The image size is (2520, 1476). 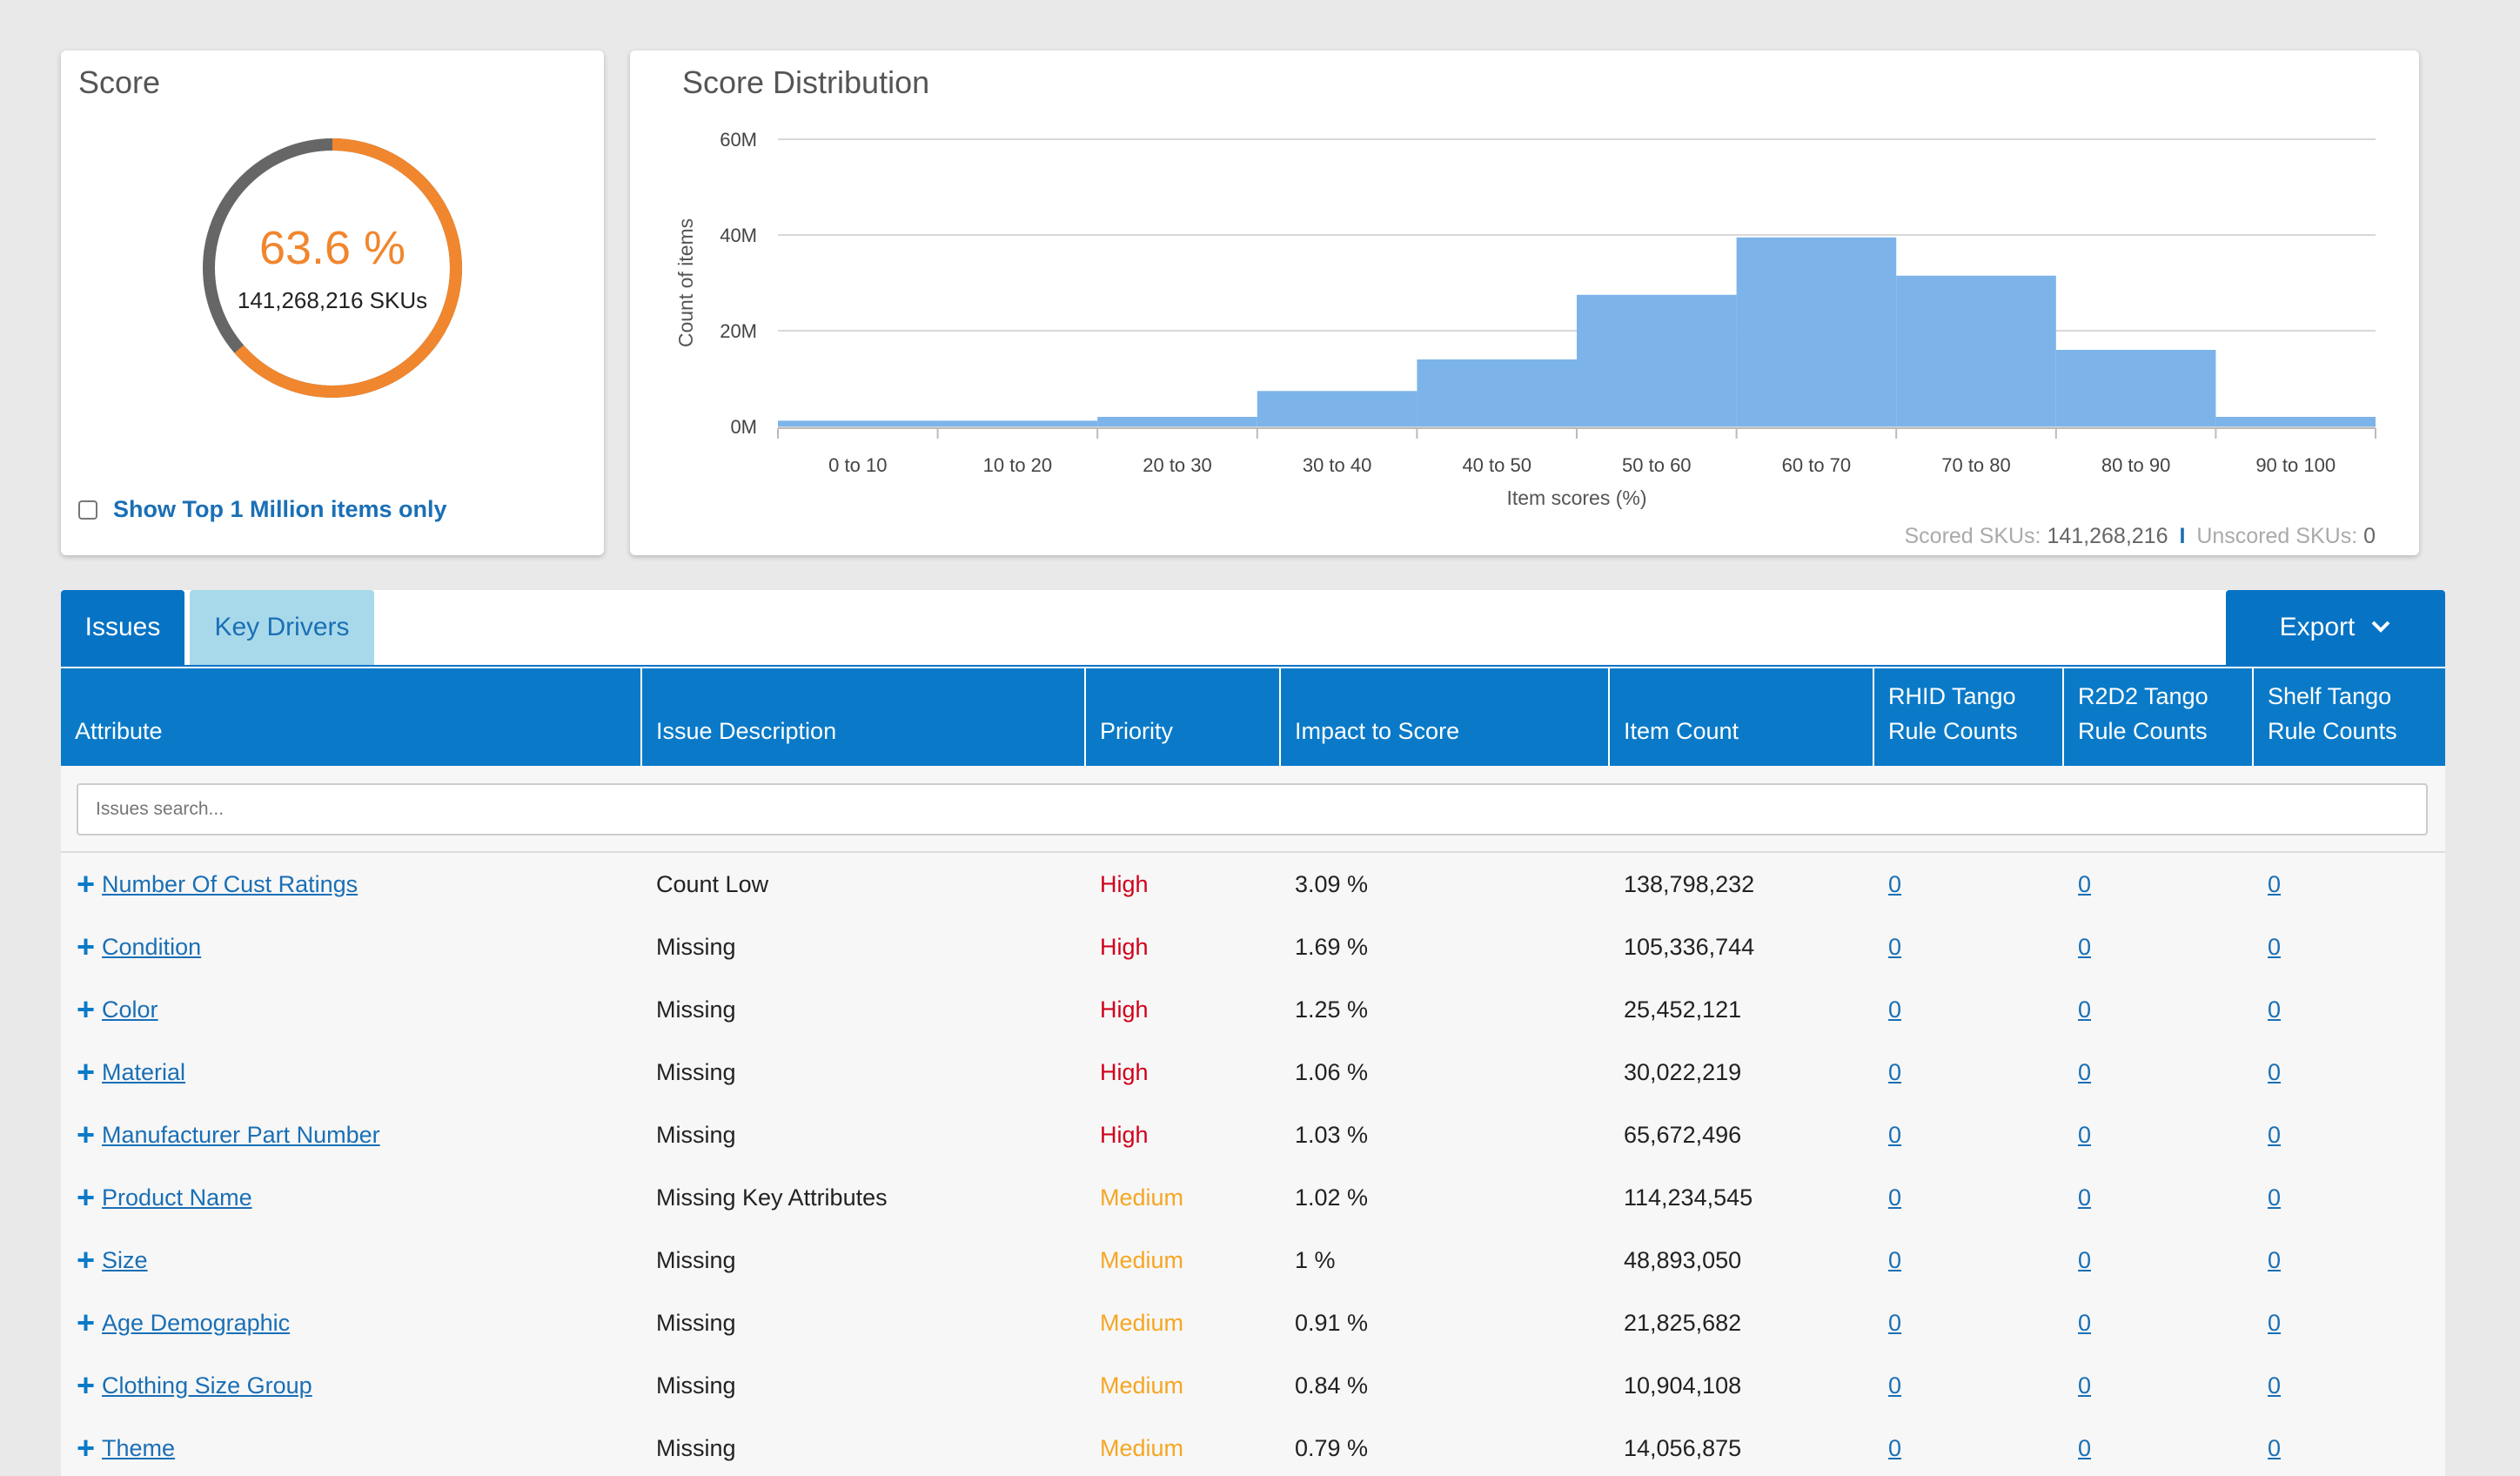 What do you see at coordinates (2332, 713) in the screenshot?
I see `header-shelf: Shelf Tango Rule Counts` at bounding box center [2332, 713].